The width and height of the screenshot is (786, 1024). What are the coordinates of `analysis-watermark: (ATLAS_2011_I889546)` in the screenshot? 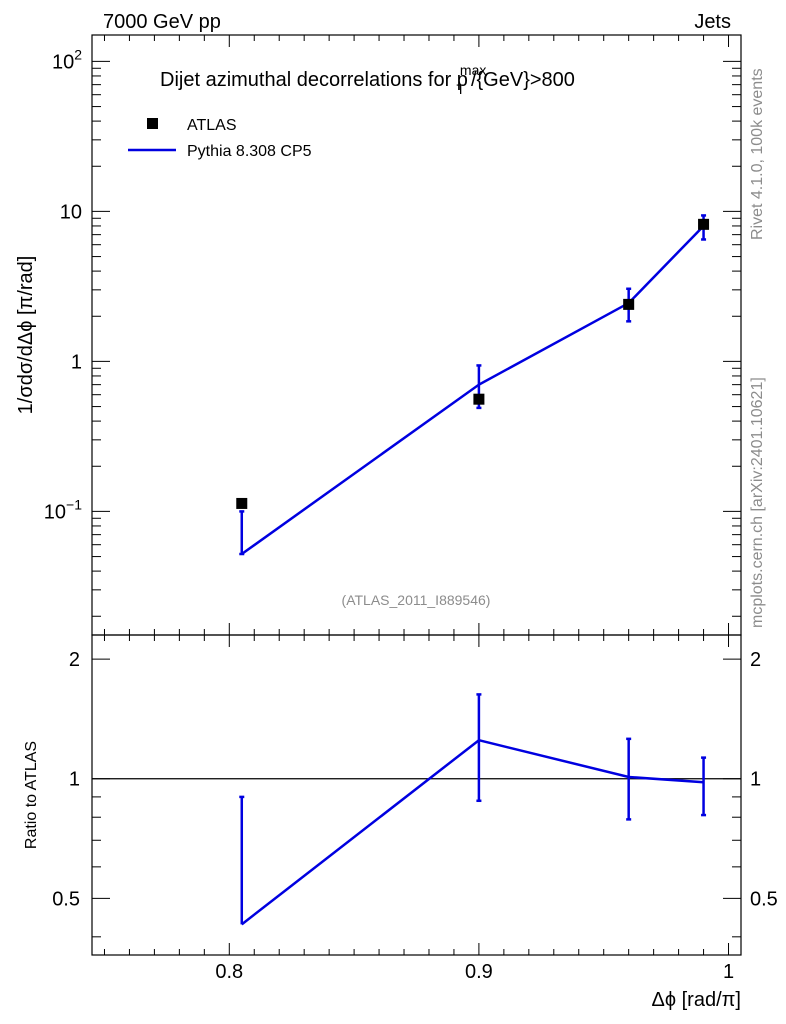 It's located at (416, 600).